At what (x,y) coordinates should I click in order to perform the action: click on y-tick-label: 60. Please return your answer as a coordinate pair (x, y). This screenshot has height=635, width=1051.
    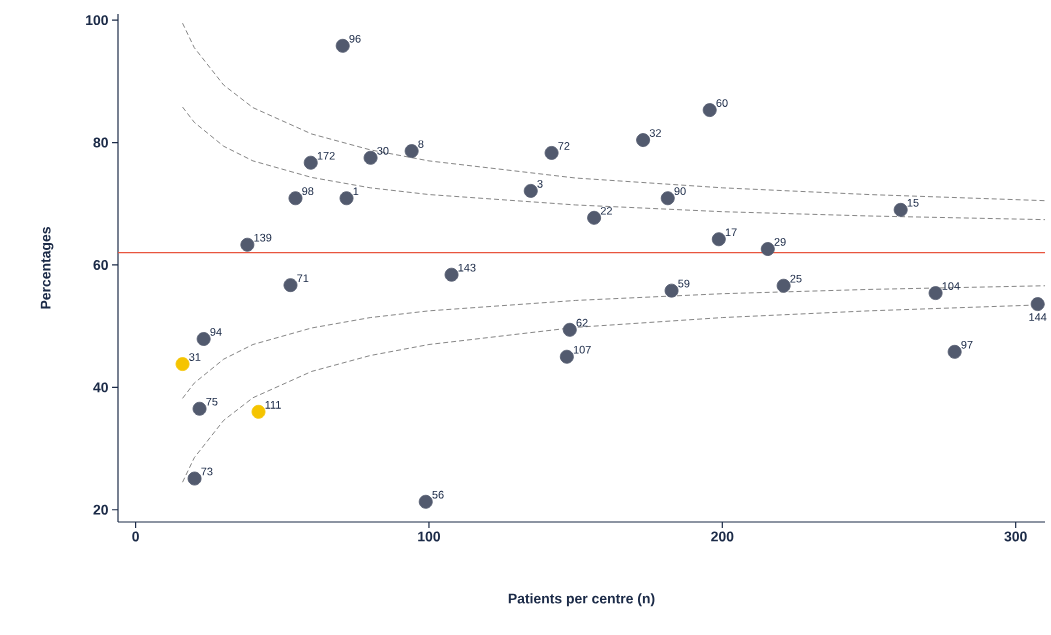
    Looking at the image, I should click on (100, 264).